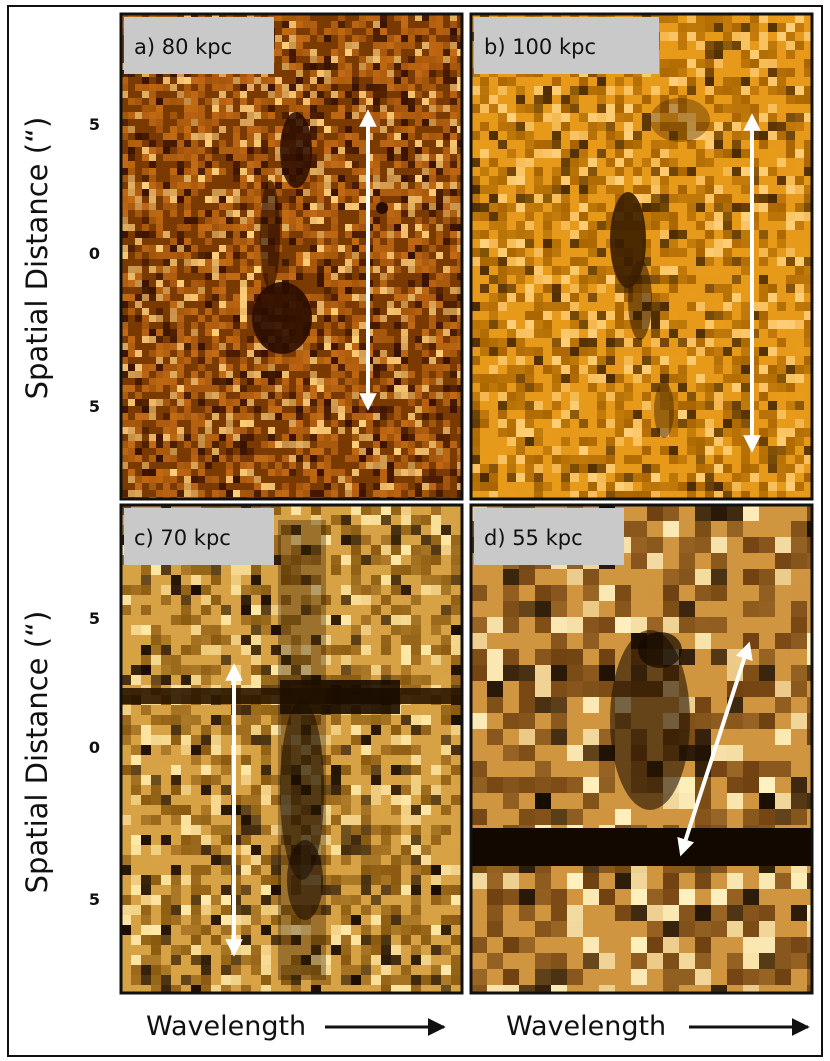  Describe the element at coordinates (320, 233) in the screenshot. I see `panel-a-absorption` at that location.